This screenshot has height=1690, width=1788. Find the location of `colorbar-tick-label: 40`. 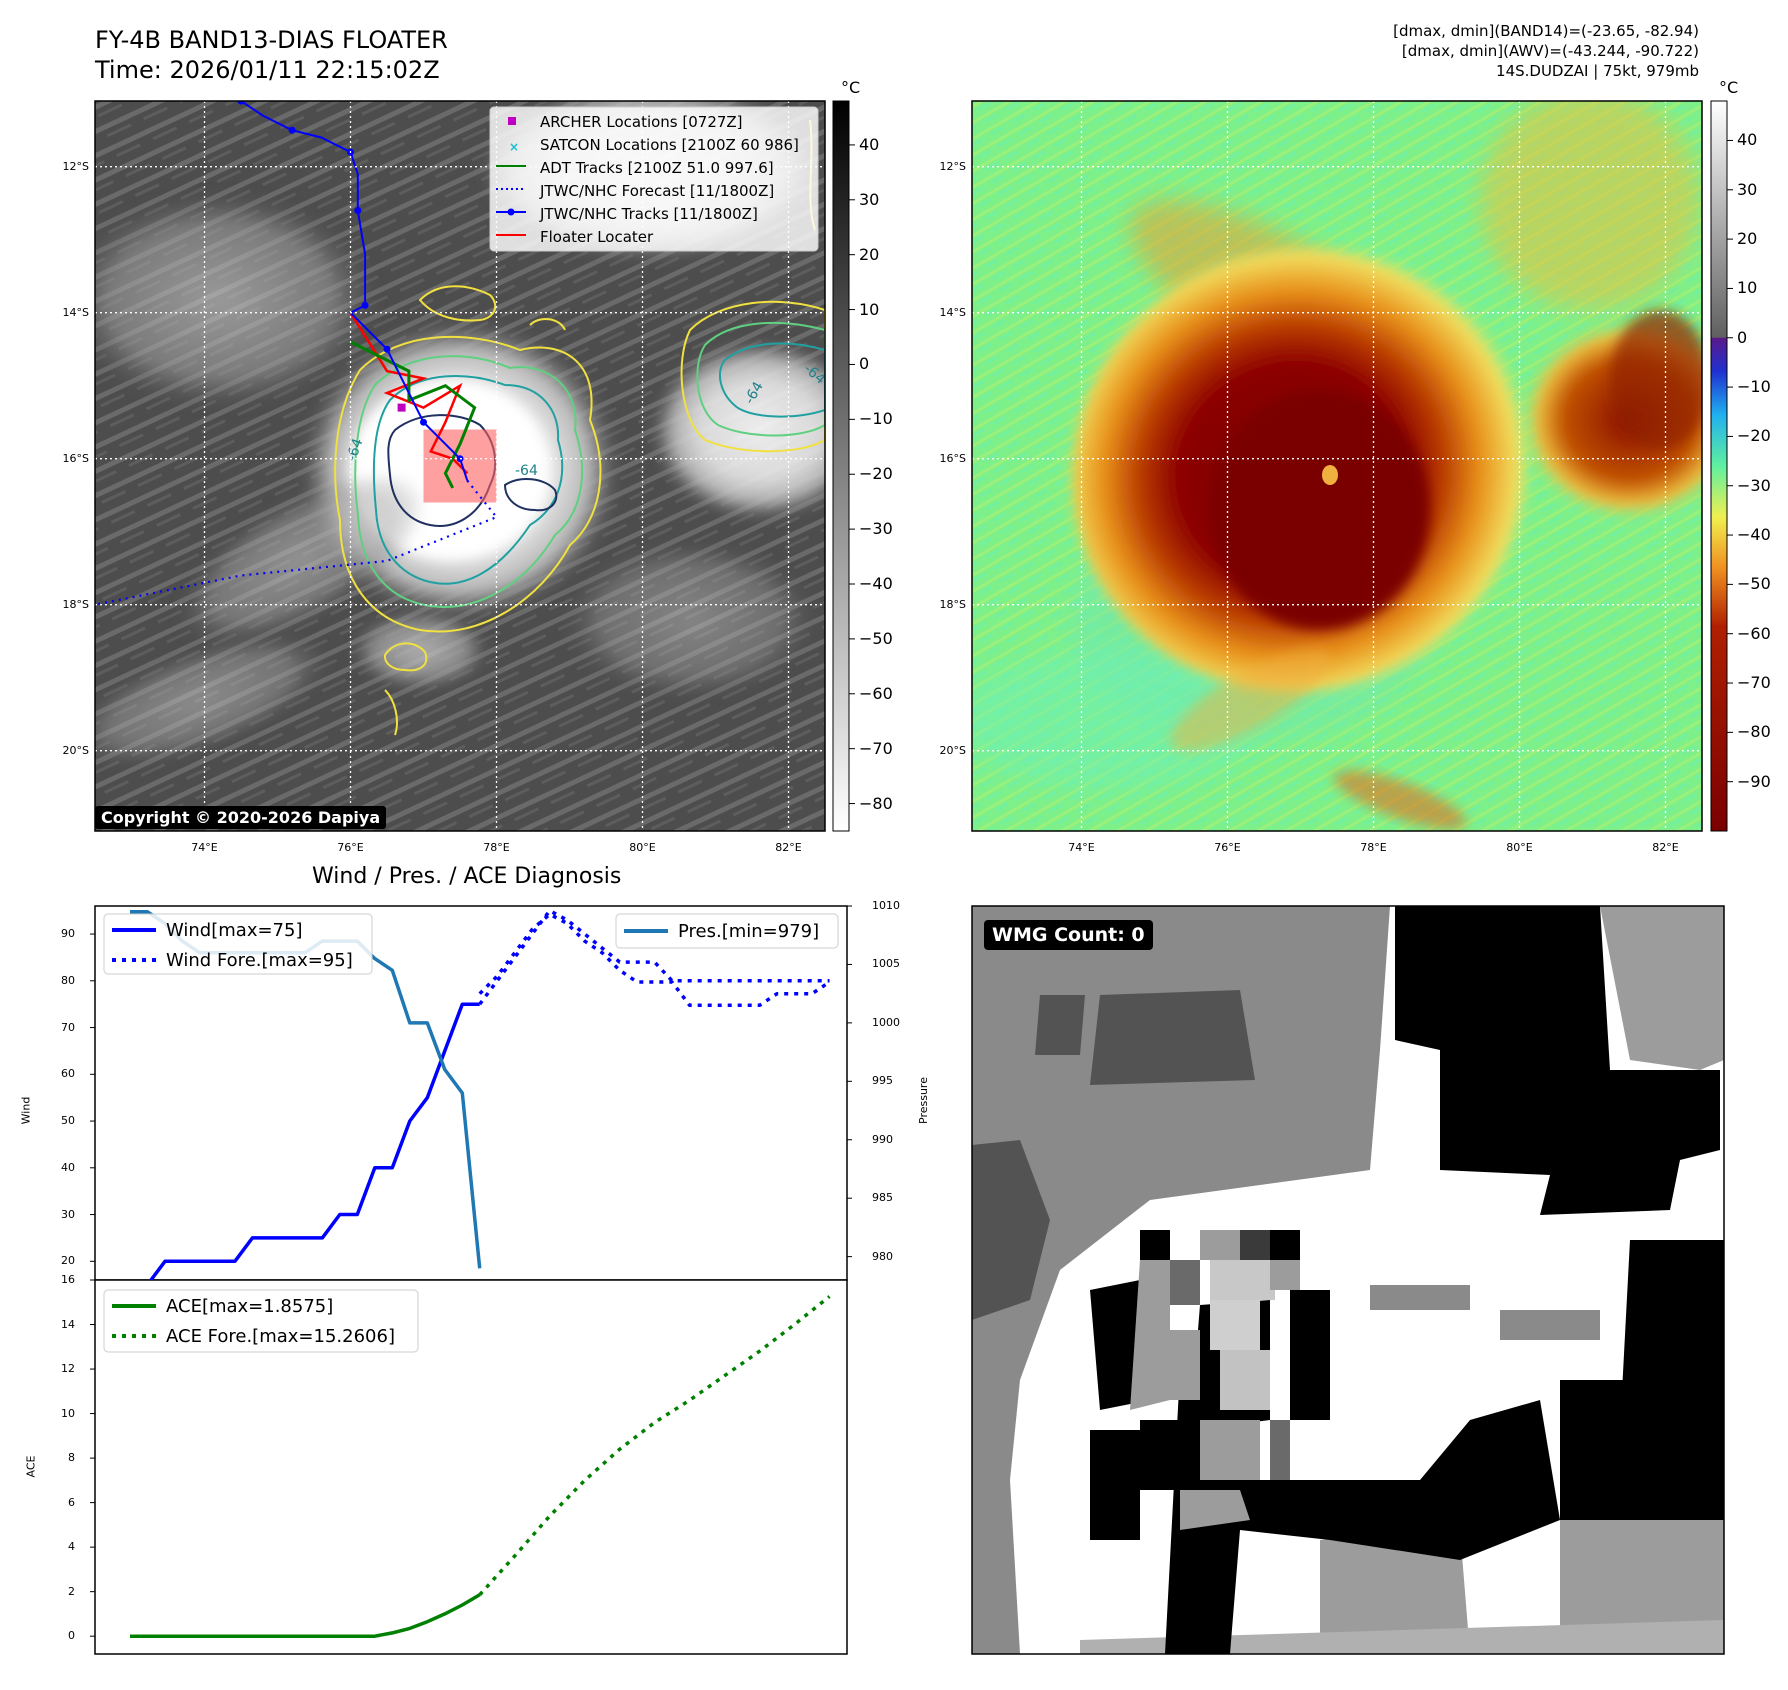

colorbar-tick-label: 40 is located at coordinates (1747, 140).